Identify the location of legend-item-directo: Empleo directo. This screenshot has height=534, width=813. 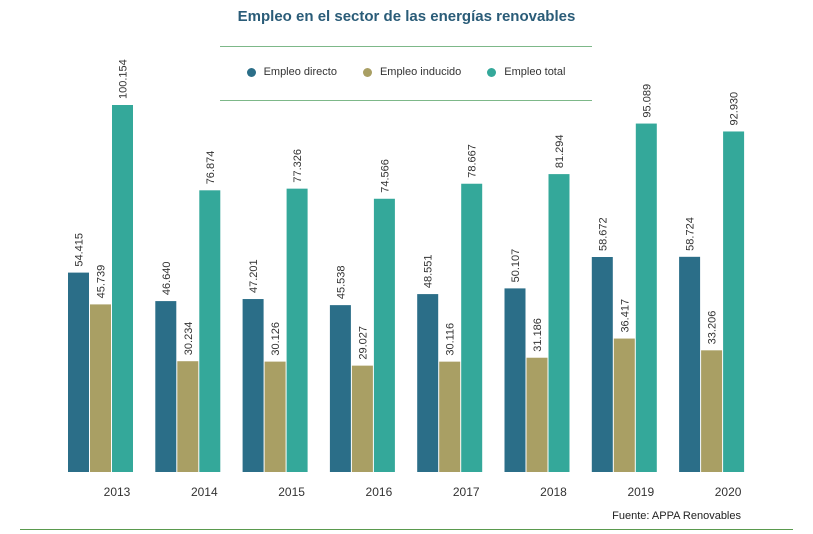
(291, 72).